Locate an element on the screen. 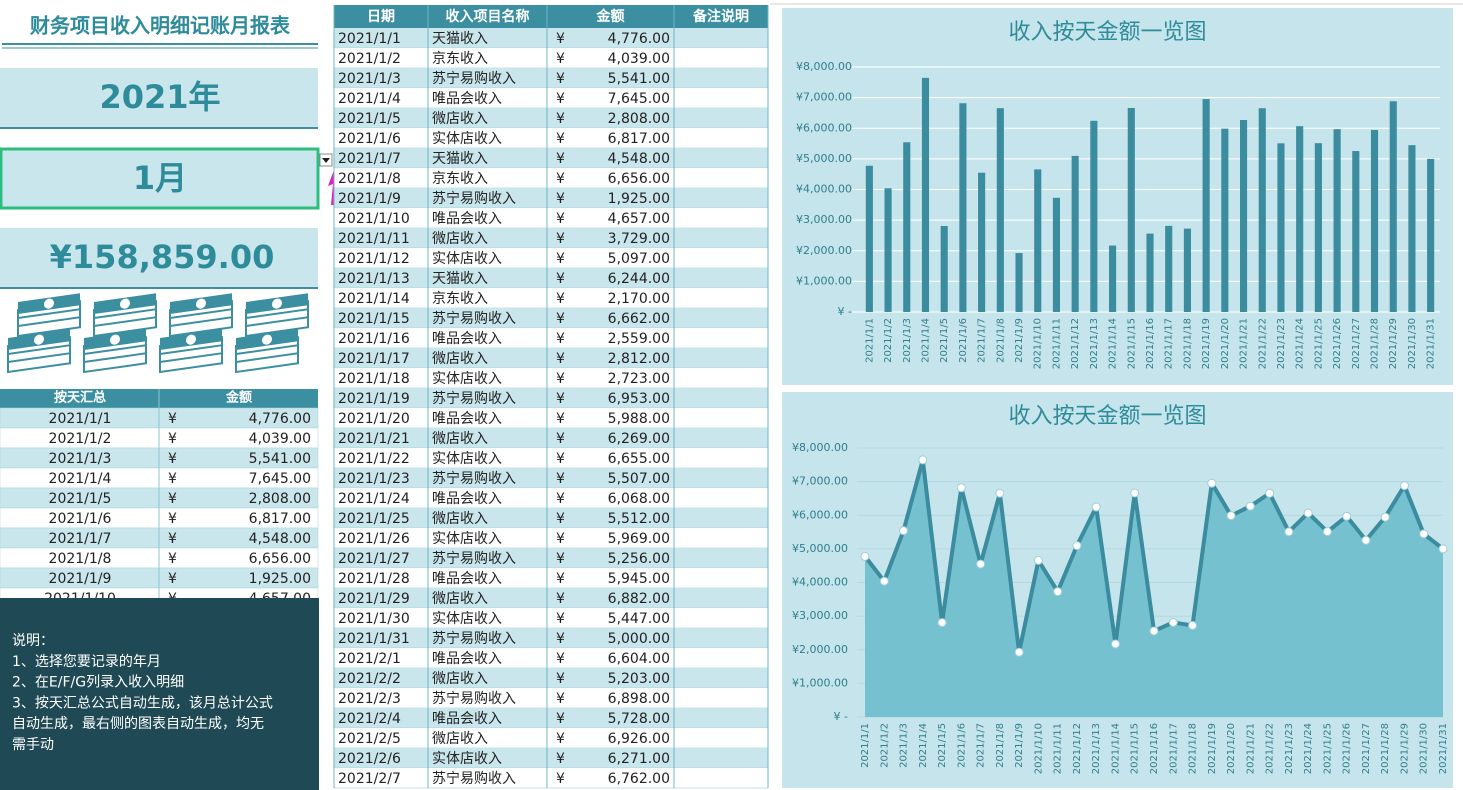 This screenshot has width=1463, height=790. row-date: 2021/1/1 is located at coordinates (369, 39).